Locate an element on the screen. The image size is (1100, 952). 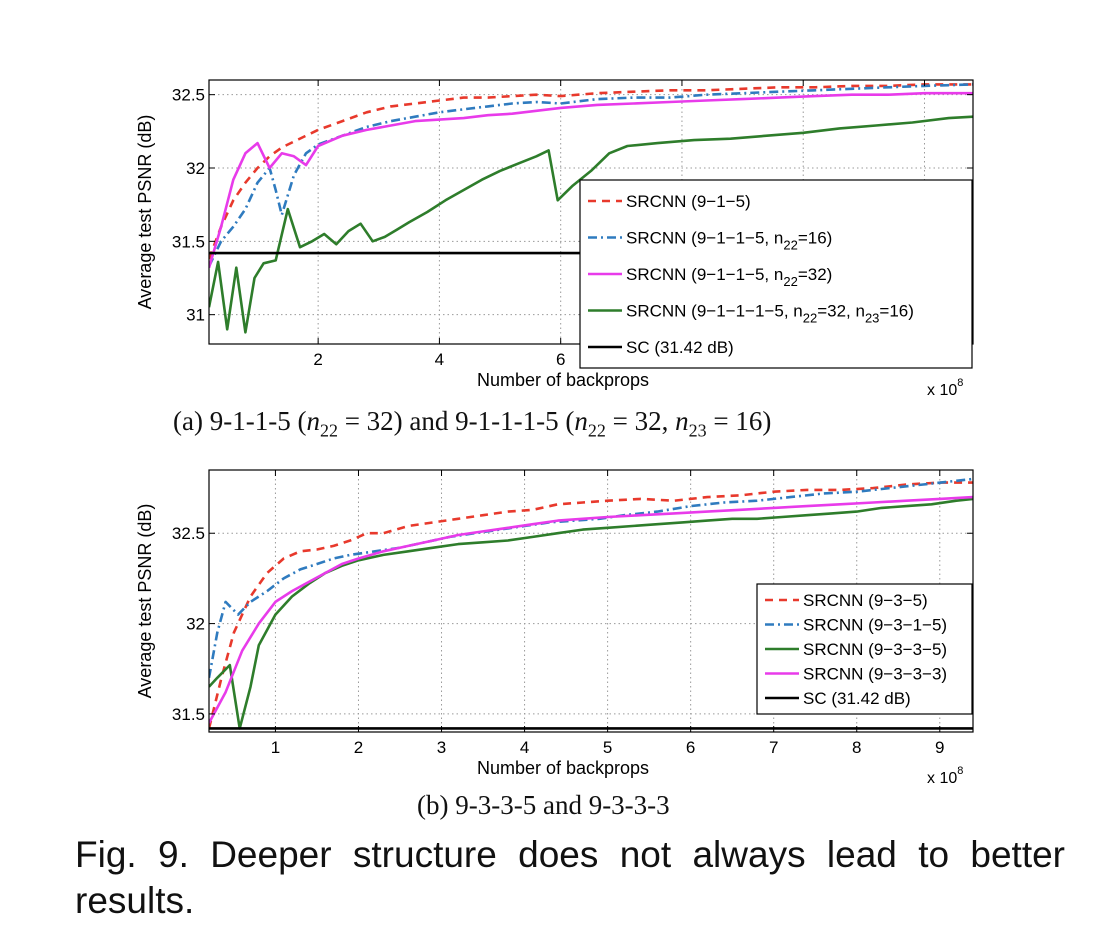
chart2-legend-label-2: SRCNN (9−3−1−5) is located at coordinates (875, 625).